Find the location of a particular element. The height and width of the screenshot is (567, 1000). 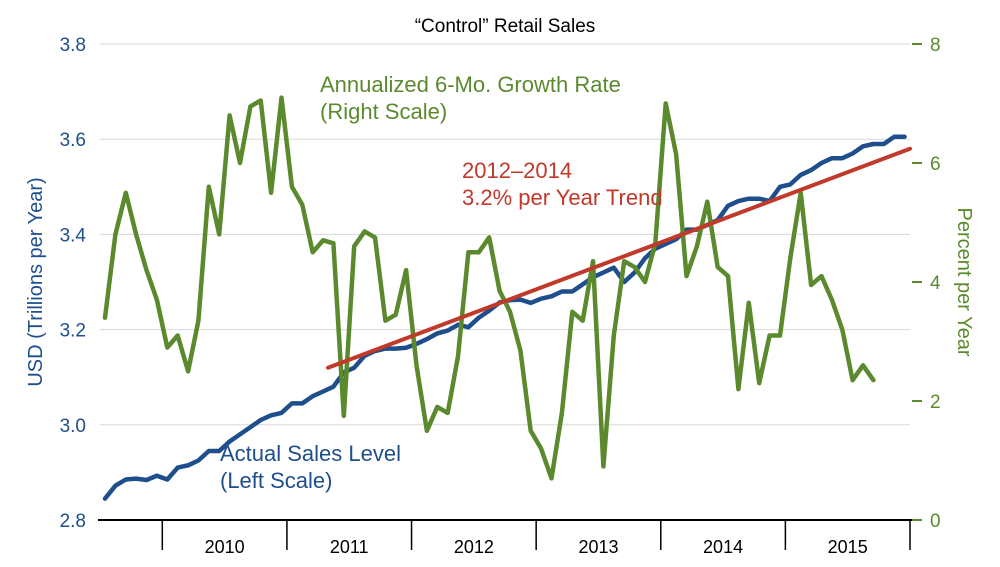

x-tick-label: 2011 is located at coordinates (349, 547).